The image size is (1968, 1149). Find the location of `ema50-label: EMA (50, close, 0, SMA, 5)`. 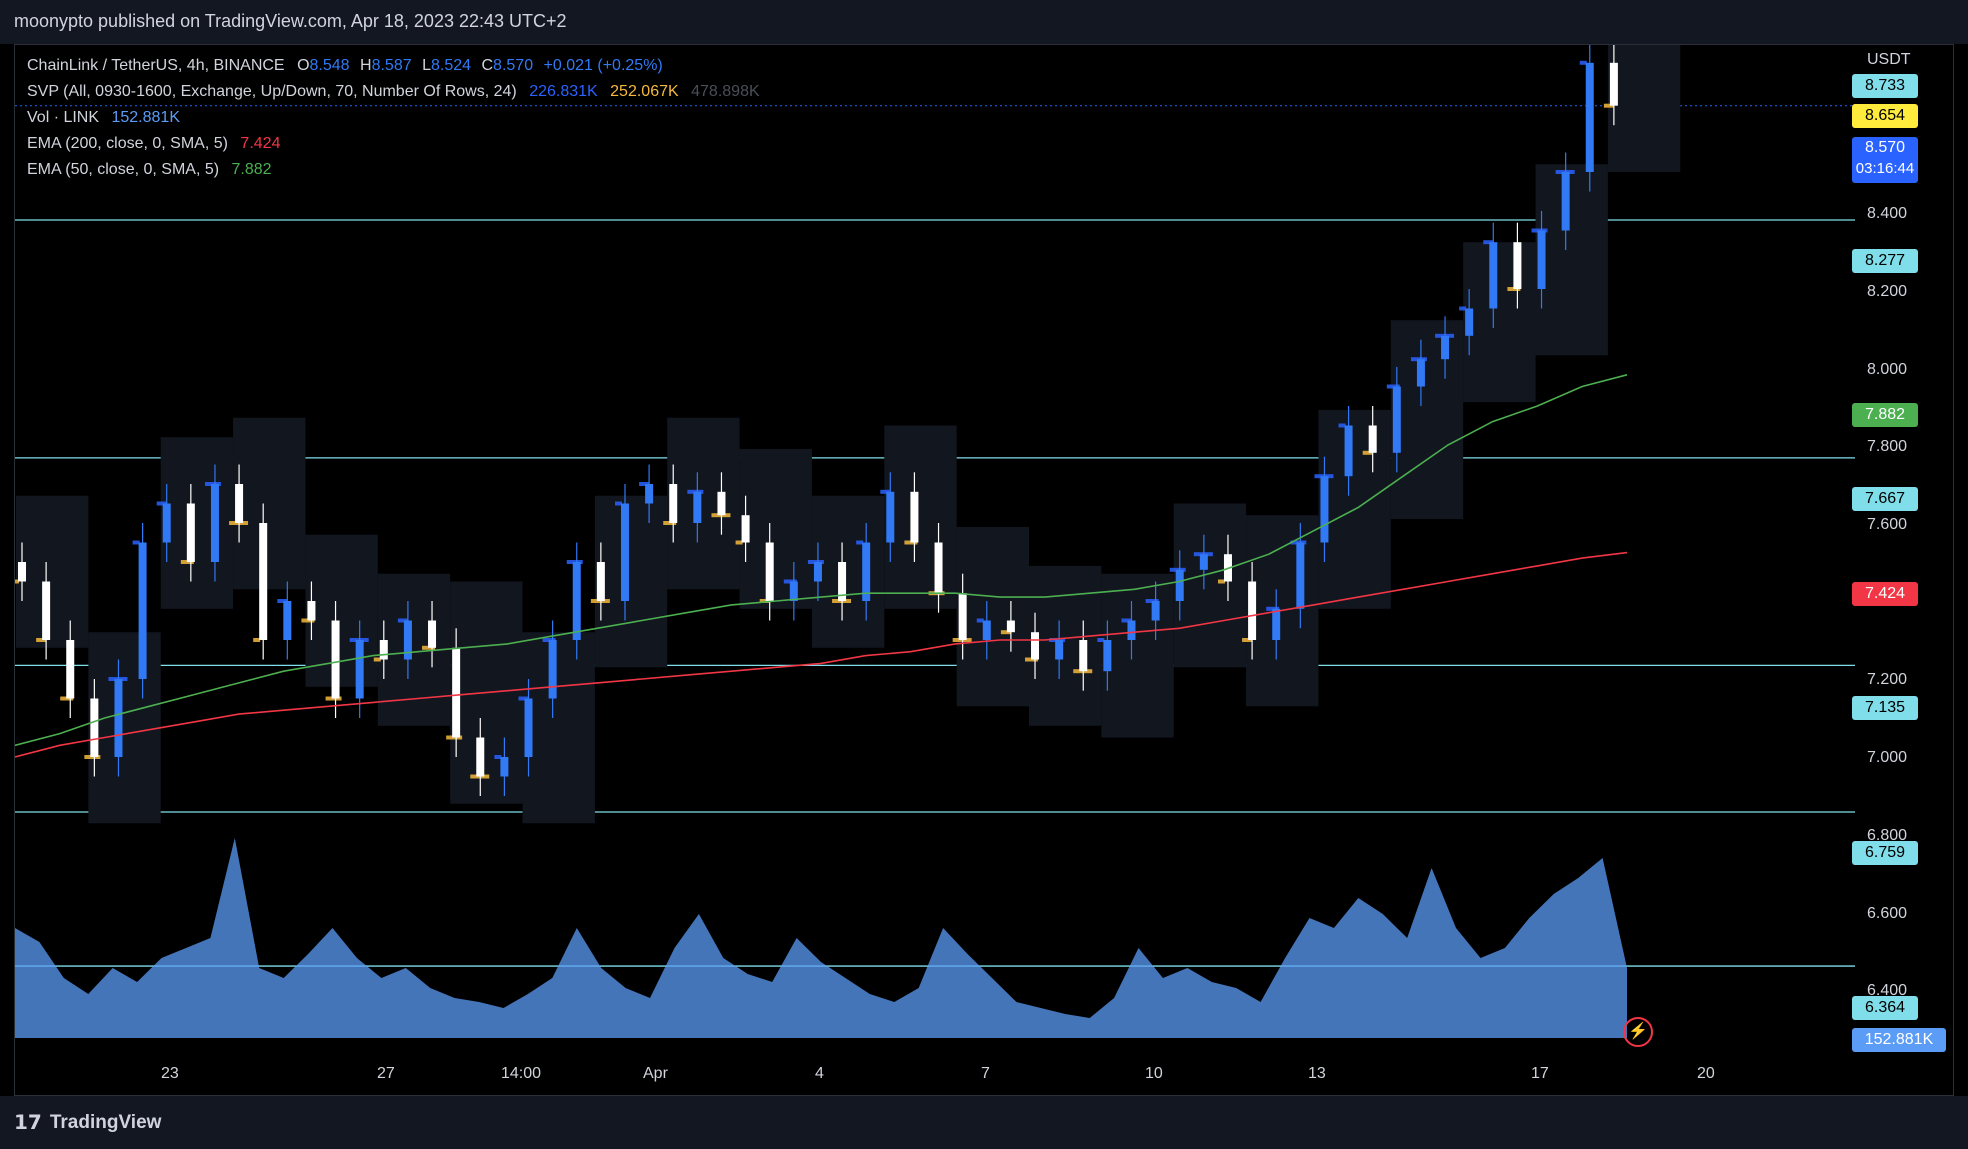

ema50-label: EMA (50, close, 0, SMA, 5) is located at coordinates (123, 169).